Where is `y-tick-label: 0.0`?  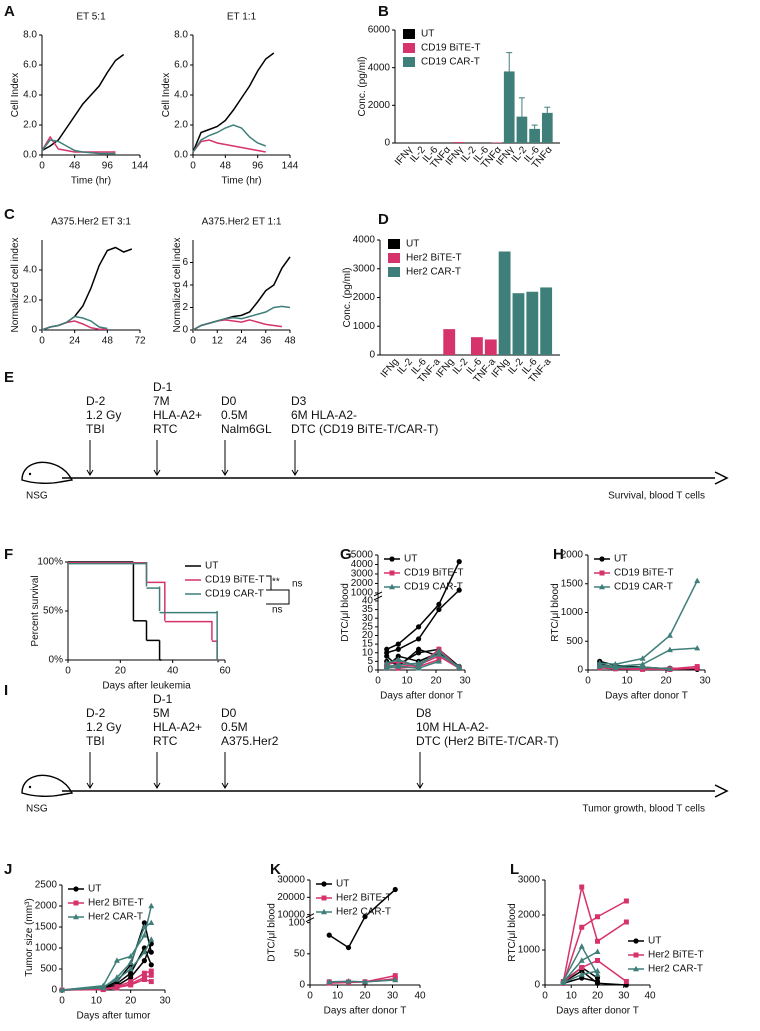 y-tick-label: 0.0 is located at coordinates (181, 155).